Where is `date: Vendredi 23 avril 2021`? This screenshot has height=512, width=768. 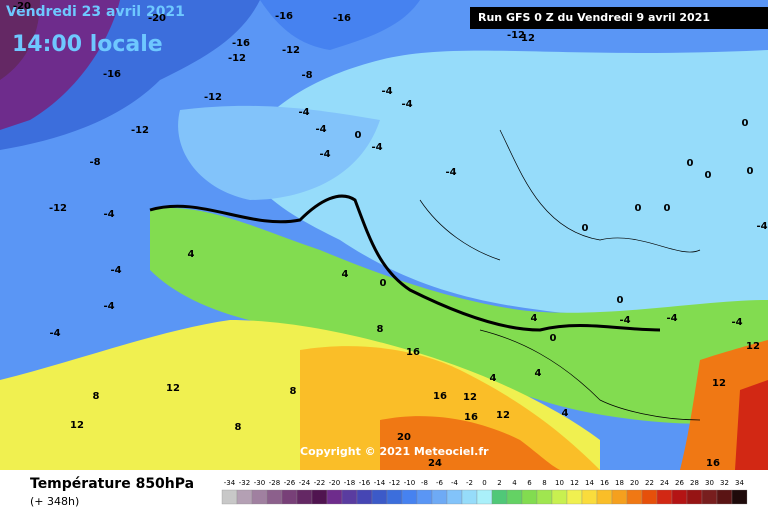 date: Vendredi 23 avril 2021 is located at coordinates (95, 12).